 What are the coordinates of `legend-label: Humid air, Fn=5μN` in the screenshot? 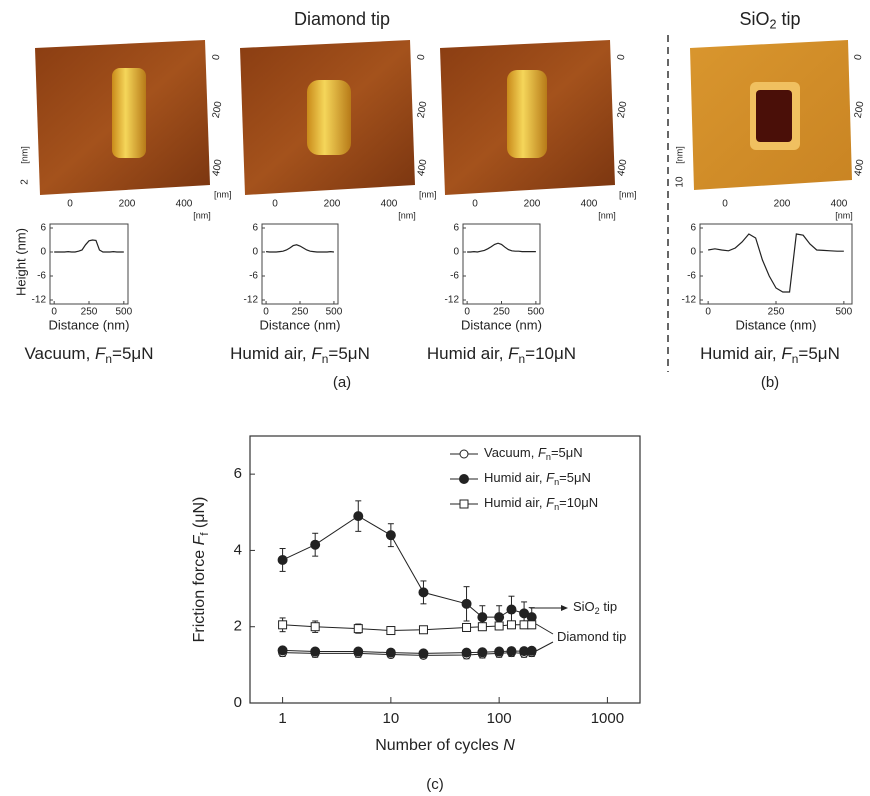 It's located at (537, 478).